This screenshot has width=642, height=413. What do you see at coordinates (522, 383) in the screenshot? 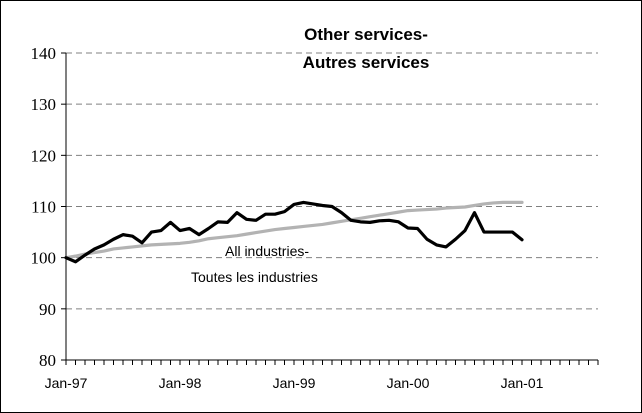
I see `x-tick-label: Jan-01` at bounding box center [522, 383].